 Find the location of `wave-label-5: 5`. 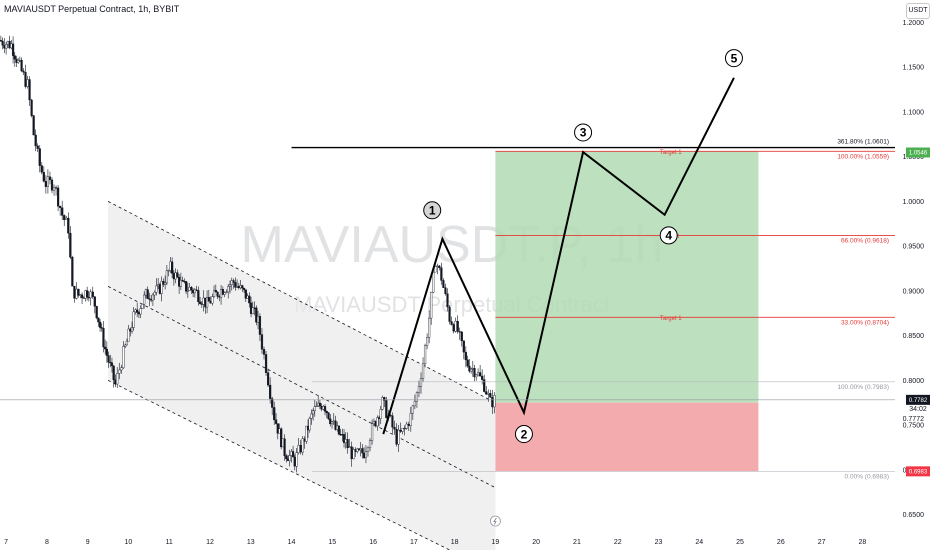

wave-label-5: 5 is located at coordinates (733, 58).